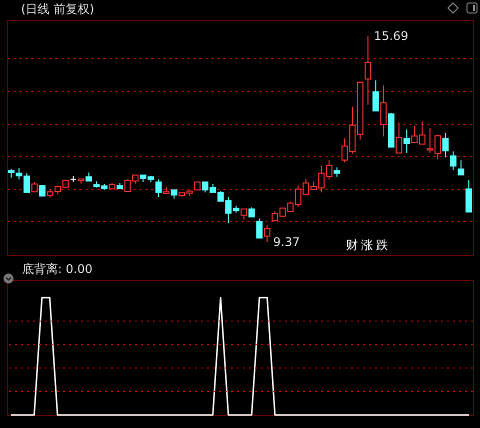 This screenshot has width=480, height=428. Describe the element at coordinates (391, 35) in the screenshot. I see `annotation: 15.69` at that location.